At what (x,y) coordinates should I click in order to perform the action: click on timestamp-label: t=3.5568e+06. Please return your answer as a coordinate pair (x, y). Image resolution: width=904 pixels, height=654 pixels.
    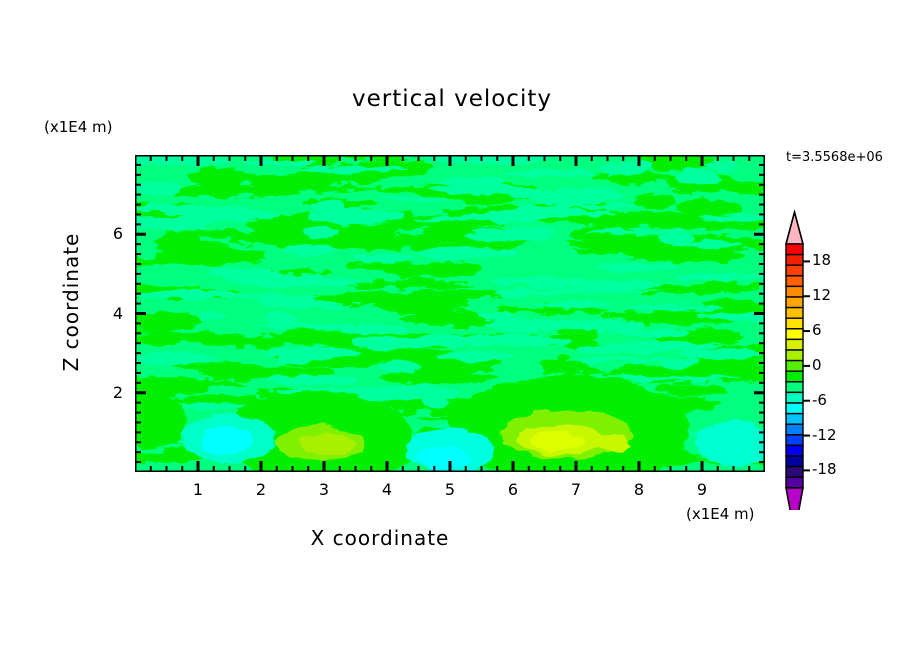
    Looking at the image, I should click on (834, 157).